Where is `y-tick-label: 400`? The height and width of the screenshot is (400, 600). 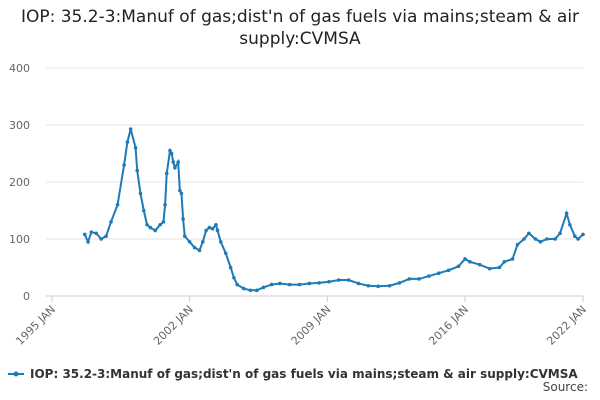
y-tick-label: 400 is located at coordinates (19, 68).